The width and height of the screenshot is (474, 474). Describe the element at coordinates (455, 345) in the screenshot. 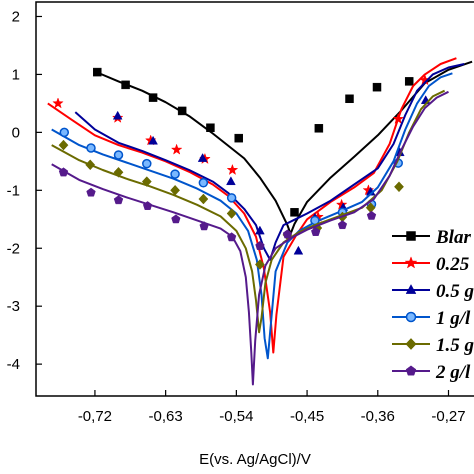

I see `legend-label: 1.5 g` at that location.